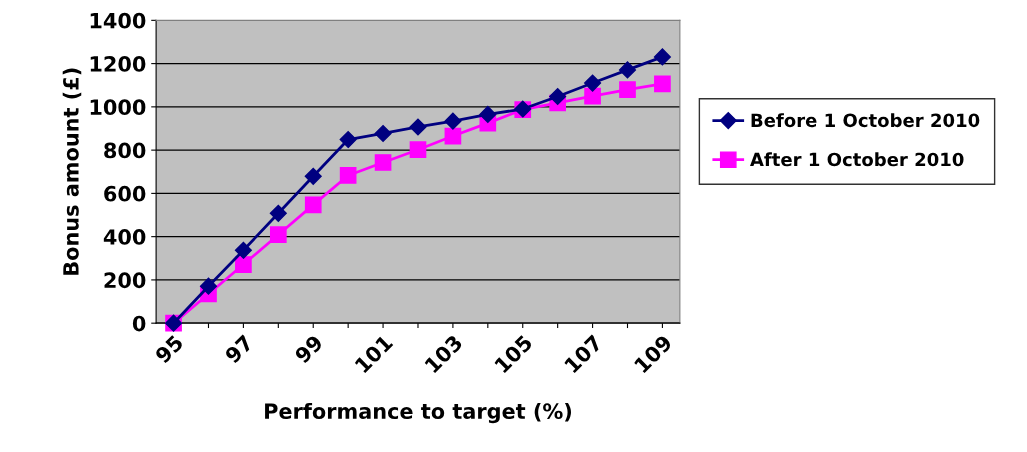 The width and height of the screenshot is (1027, 452). I want to click on y-tick-label: 1400, so click(118, 20).